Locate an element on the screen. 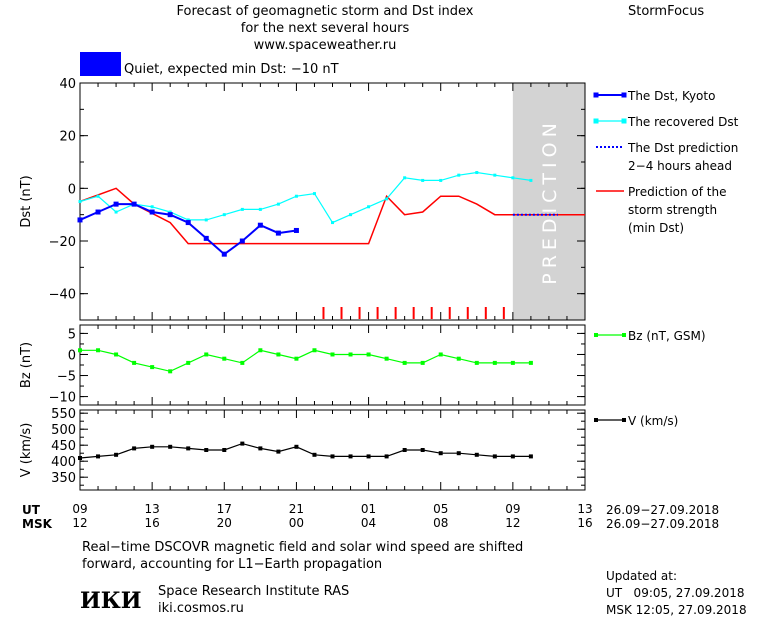 Image resolution: width=760 pixels, height=620 pixels. ut-tick-label: 13 is located at coordinates (152, 509).